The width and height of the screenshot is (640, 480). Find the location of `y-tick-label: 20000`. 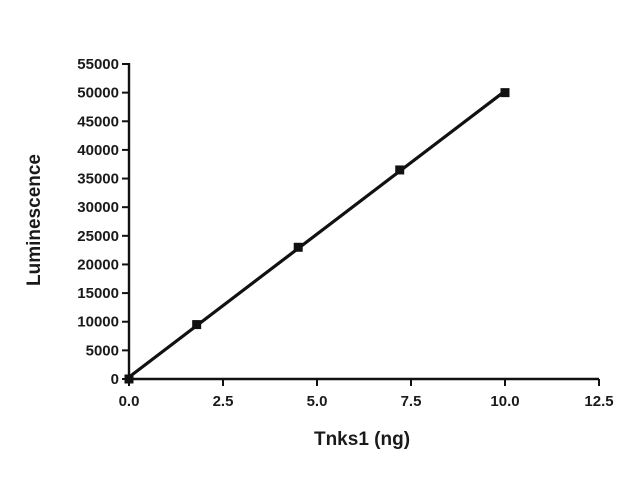

y-tick-label: 20000 is located at coordinates (98, 264).